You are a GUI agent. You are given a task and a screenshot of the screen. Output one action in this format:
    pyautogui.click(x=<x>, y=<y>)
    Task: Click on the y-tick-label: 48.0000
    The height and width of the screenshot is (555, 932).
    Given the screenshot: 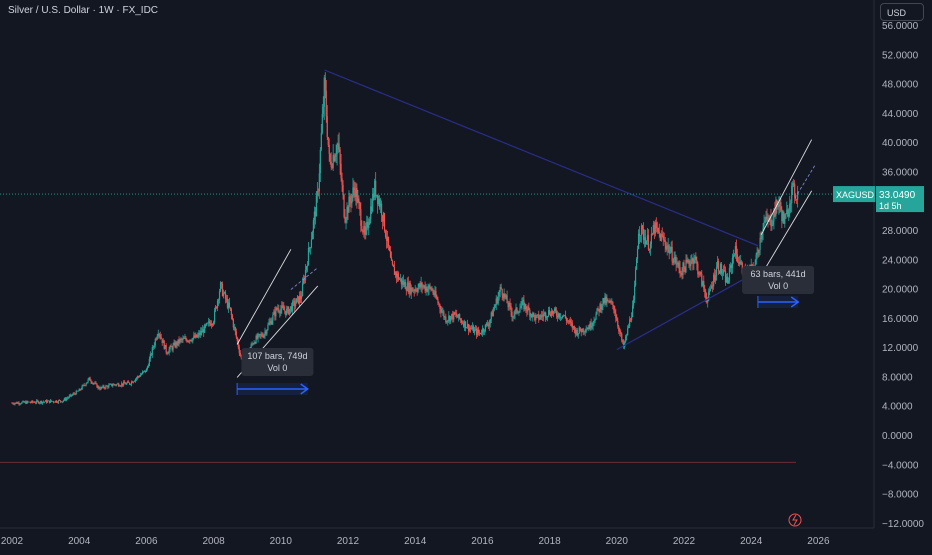 What is the action you would take?
    pyautogui.click(x=900, y=85)
    